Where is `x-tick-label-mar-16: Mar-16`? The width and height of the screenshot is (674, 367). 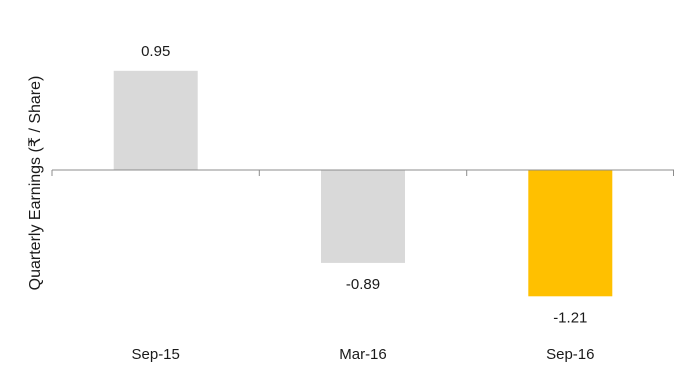 x-tick-label-mar-16: Mar-16 is located at coordinates (363, 354).